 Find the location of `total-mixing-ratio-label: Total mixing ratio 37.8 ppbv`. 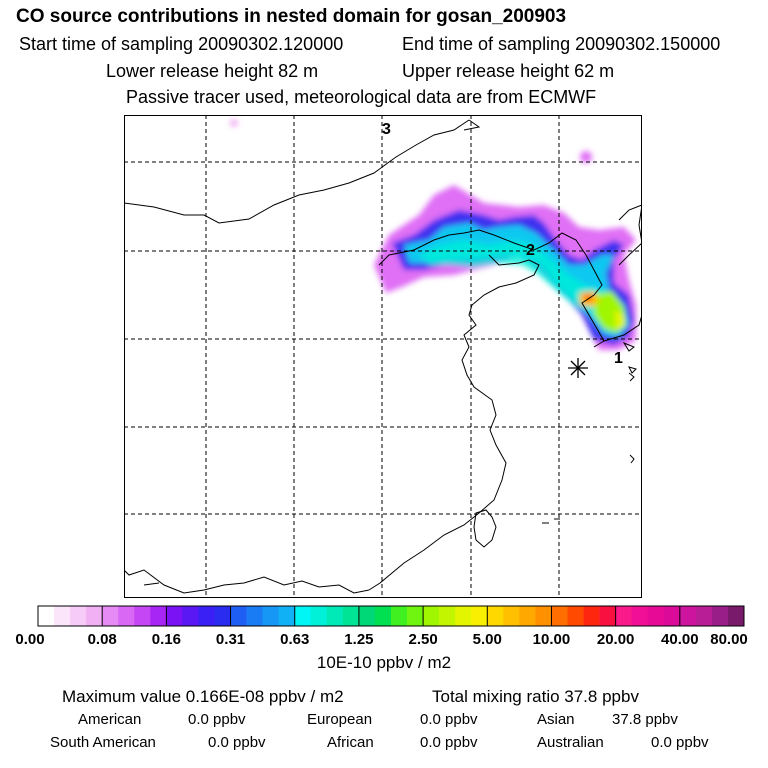

total-mixing-ratio-label: Total mixing ratio 37.8 ppbv is located at coordinates (535, 696).